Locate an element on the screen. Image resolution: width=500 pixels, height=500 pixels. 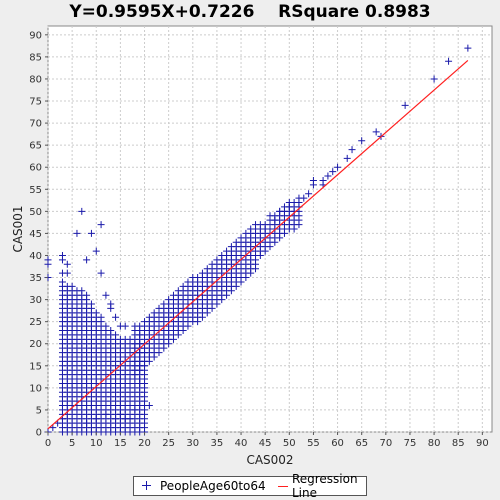
x-tick-label: 80 is located at coordinates (434, 443).